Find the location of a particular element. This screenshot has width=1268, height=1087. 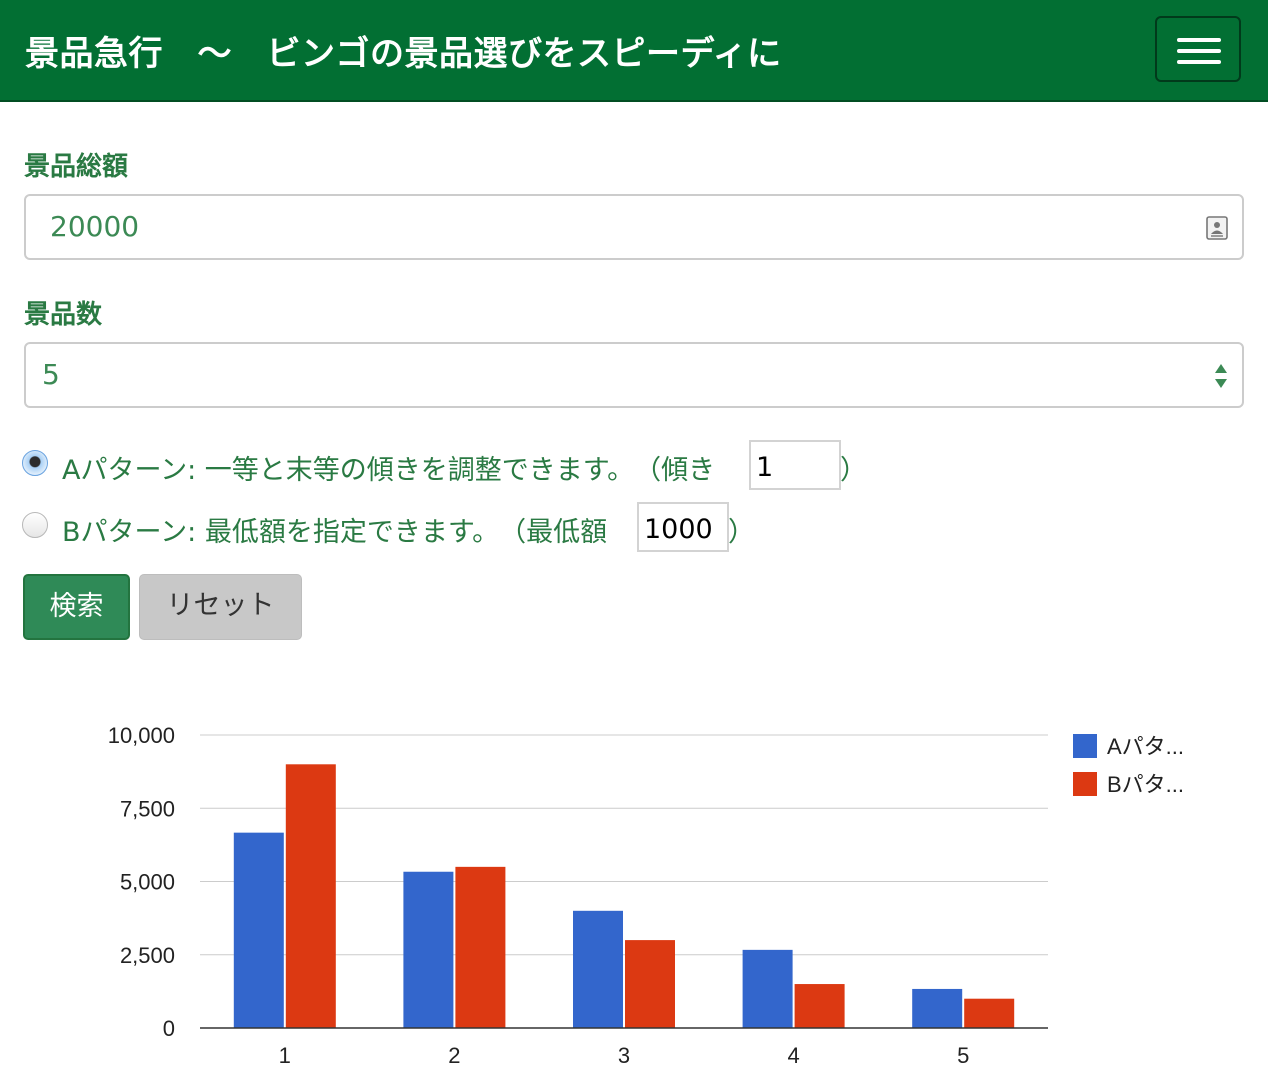

pattern-b-label: Bパターン: 最低額を指定できます。 （最低額 is located at coordinates (335, 532).